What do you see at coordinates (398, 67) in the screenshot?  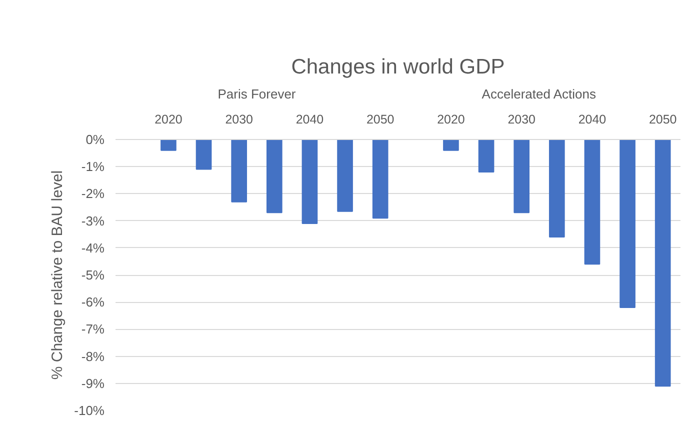 I see `chart-title: Changes in world GDP` at bounding box center [398, 67].